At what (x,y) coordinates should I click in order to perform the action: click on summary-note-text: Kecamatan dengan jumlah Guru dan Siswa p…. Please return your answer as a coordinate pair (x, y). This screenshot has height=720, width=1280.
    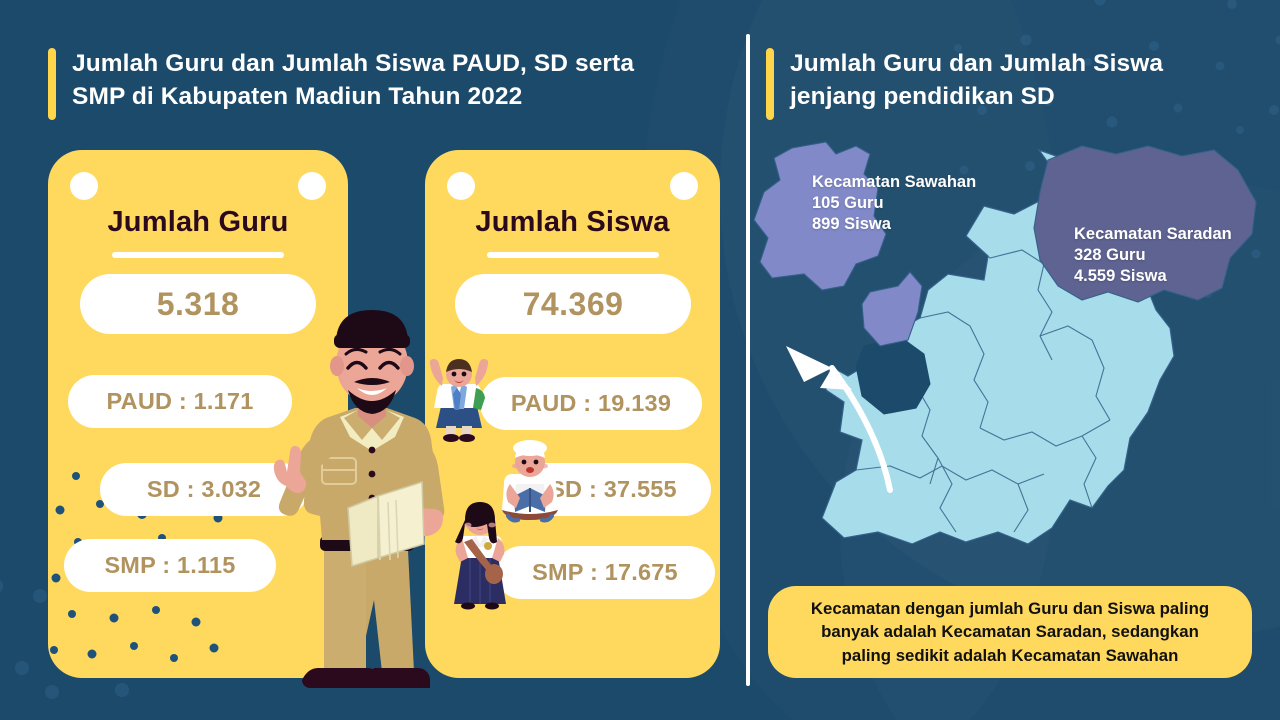
    Looking at the image, I should click on (1010, 632).